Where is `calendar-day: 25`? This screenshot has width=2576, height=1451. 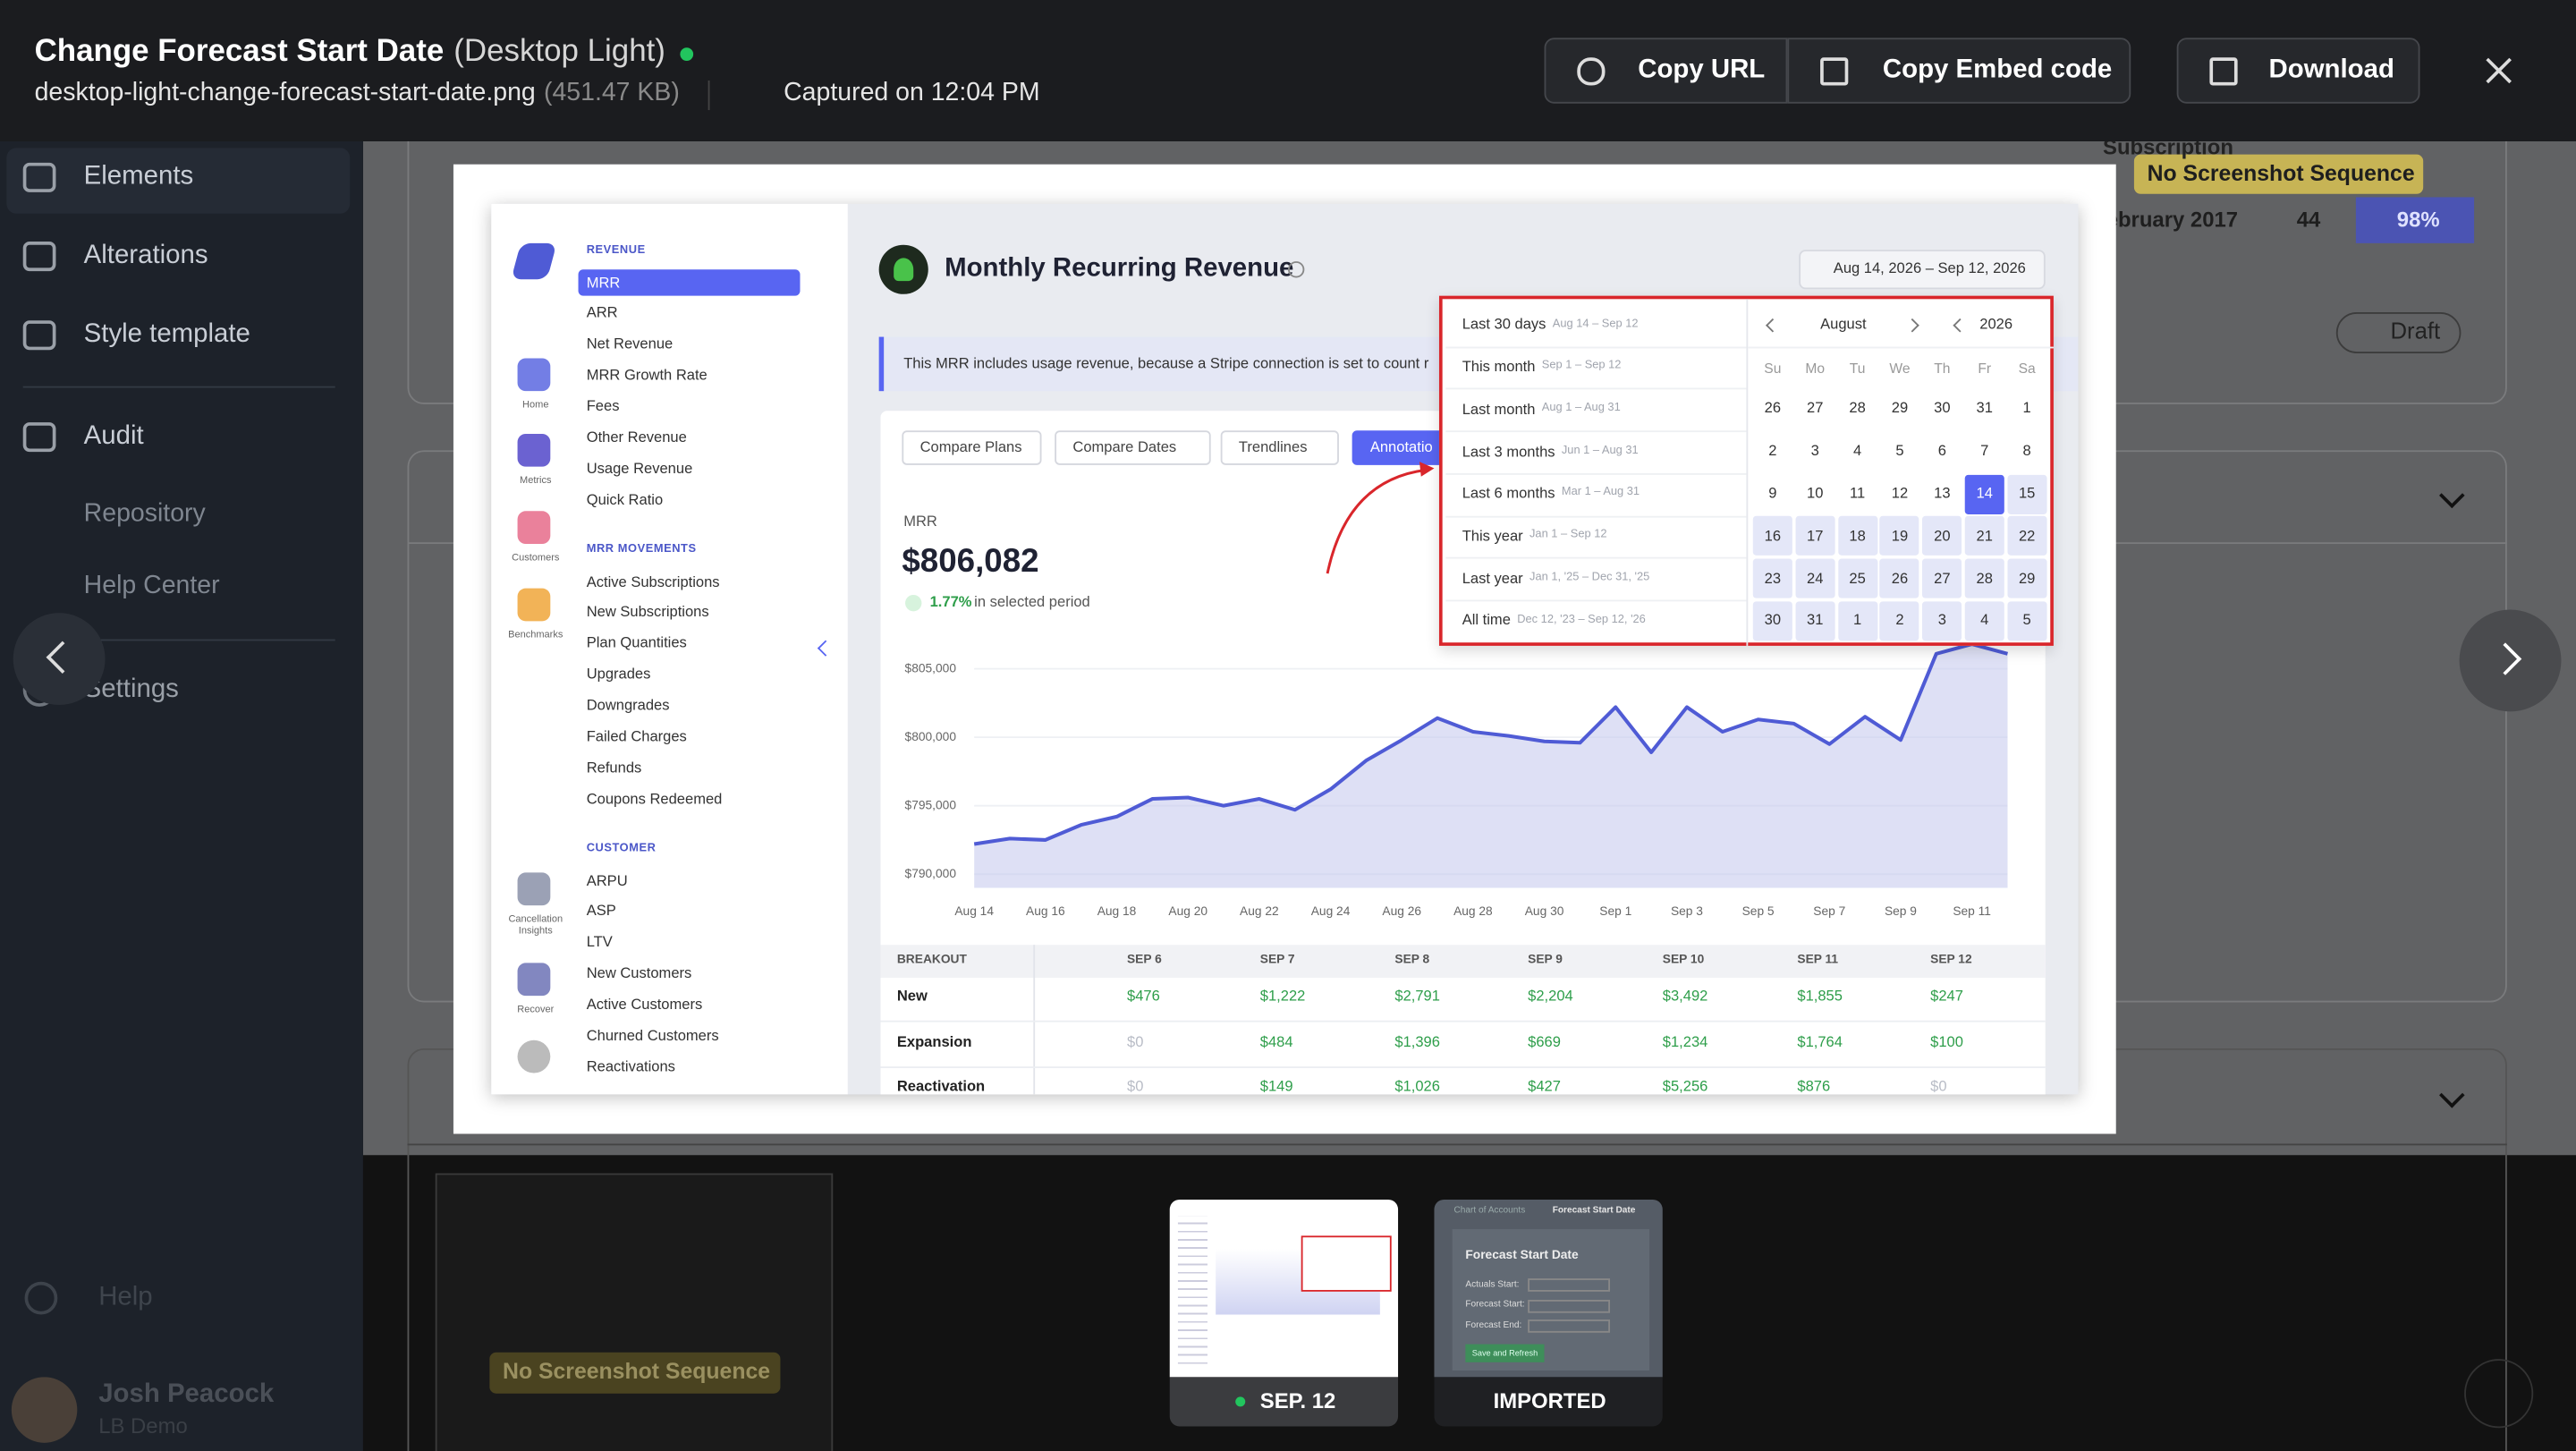
calendar-day: 25 is located at coordinates (1857, 578).